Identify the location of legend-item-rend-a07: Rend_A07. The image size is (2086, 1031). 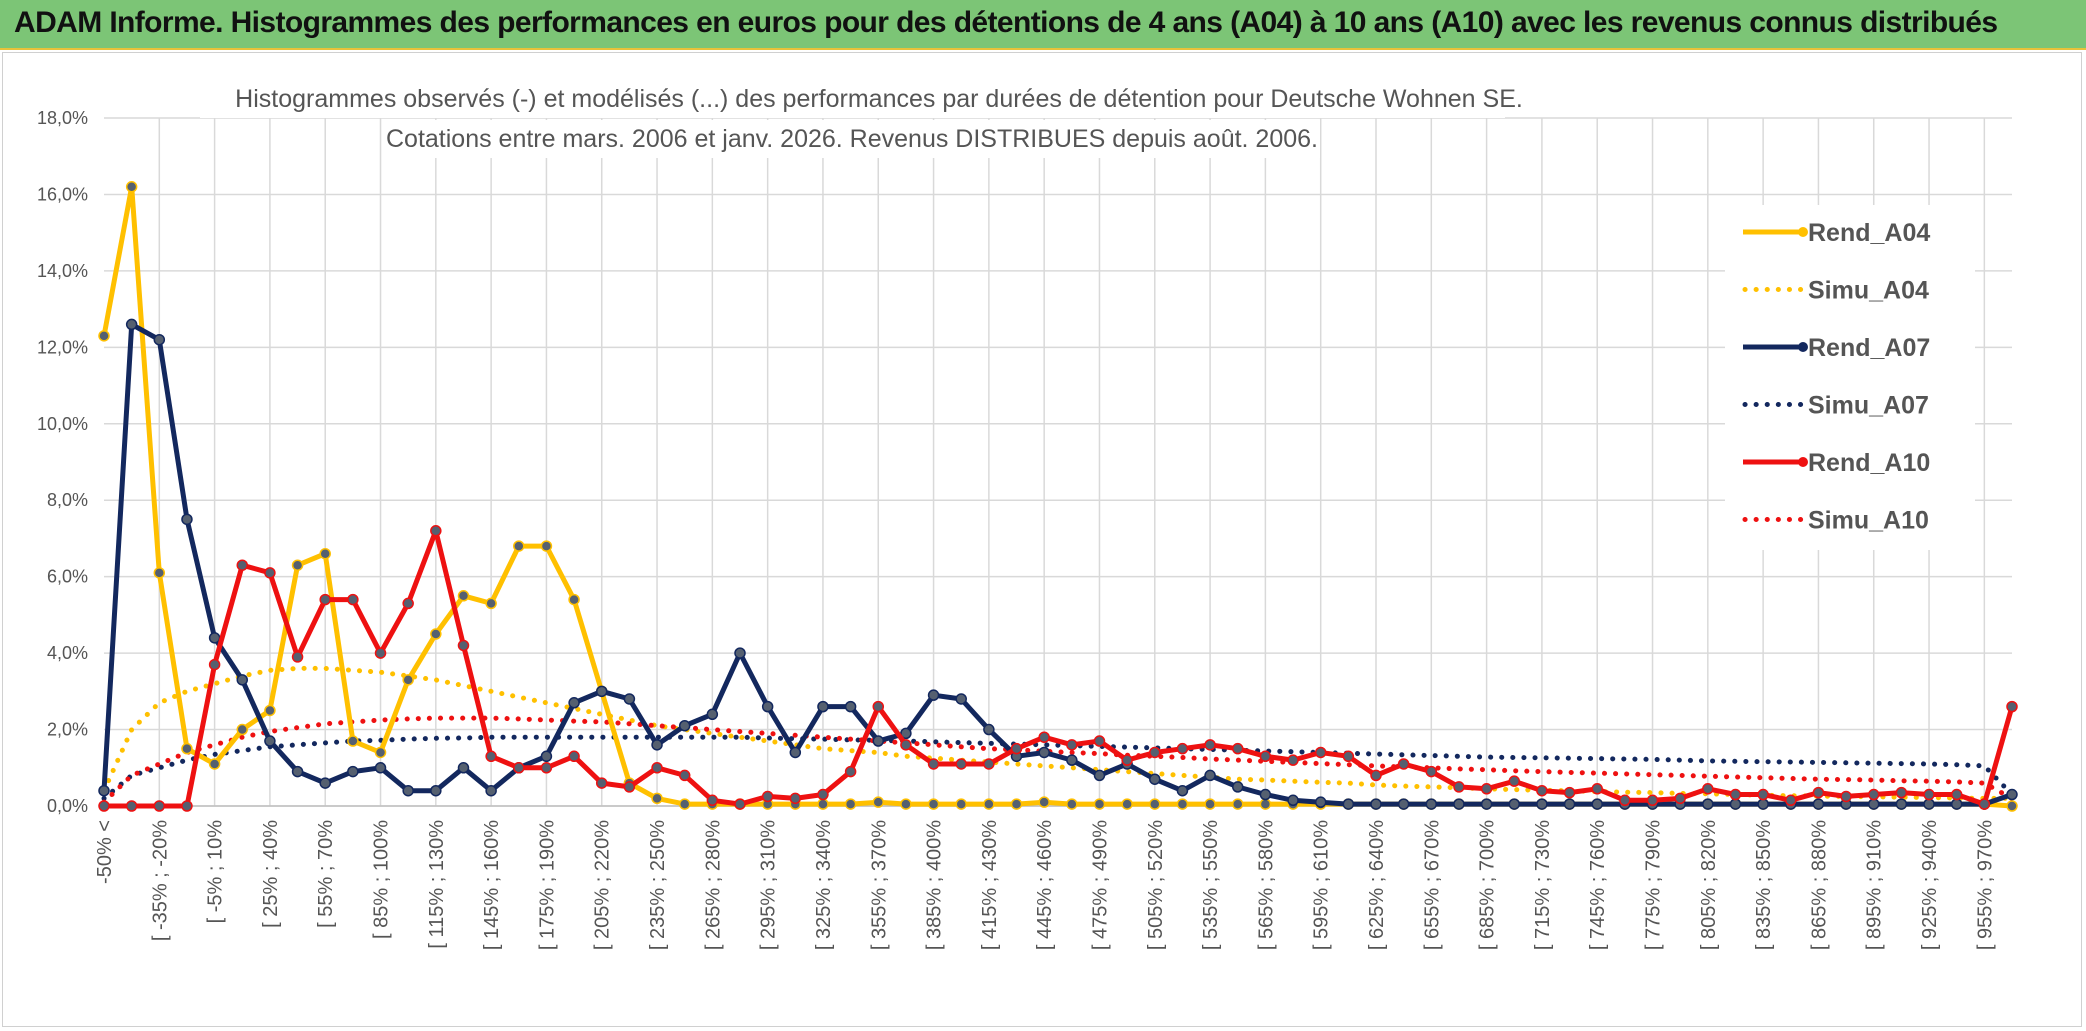
(1836, 348).